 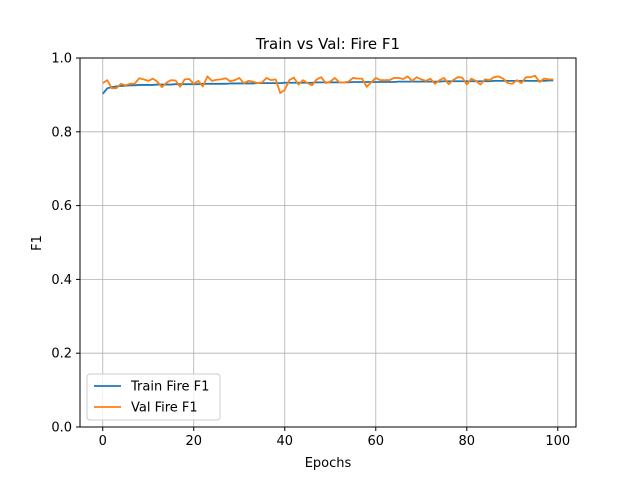 I want to click on chart-title: Train vs Val: Fire F1, so click(x=327, y=44).